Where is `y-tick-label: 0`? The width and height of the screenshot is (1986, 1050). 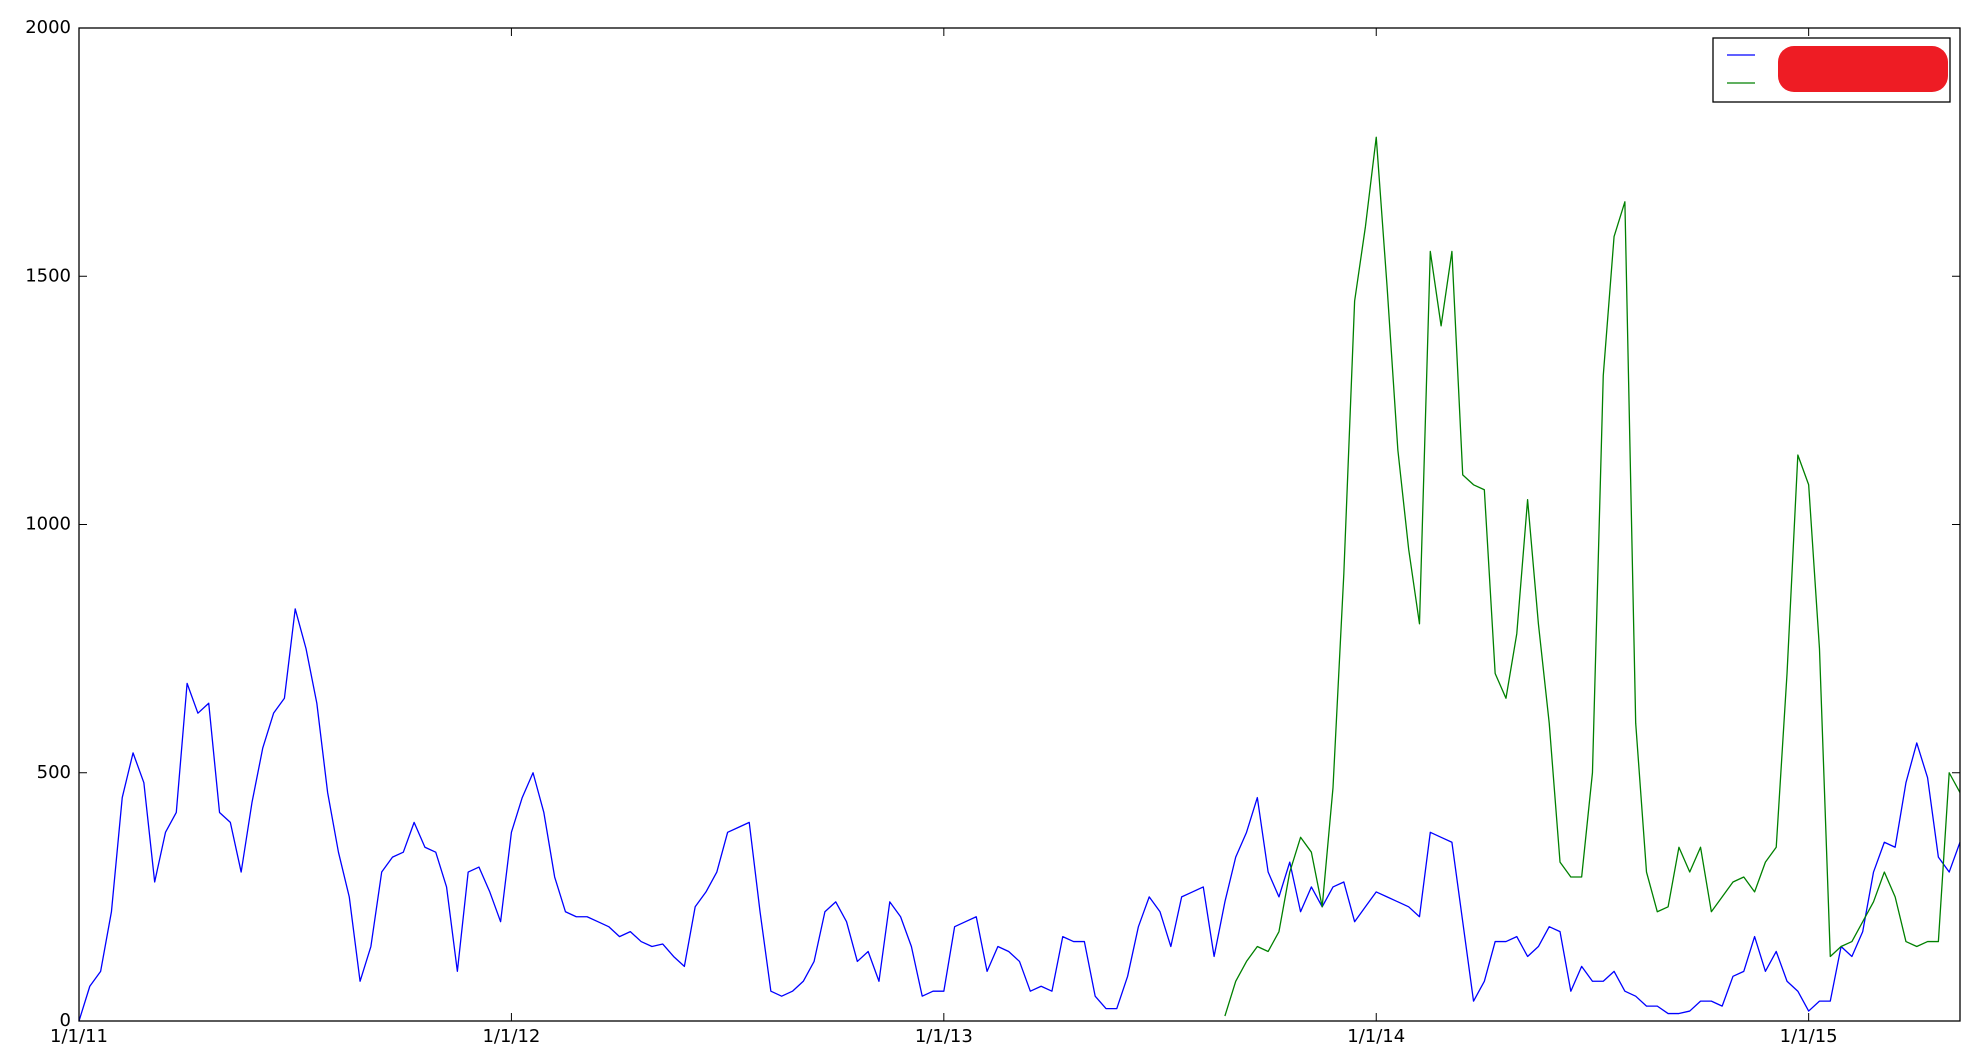 y-tick-label: 0 is located at coordinates (65, 1020).